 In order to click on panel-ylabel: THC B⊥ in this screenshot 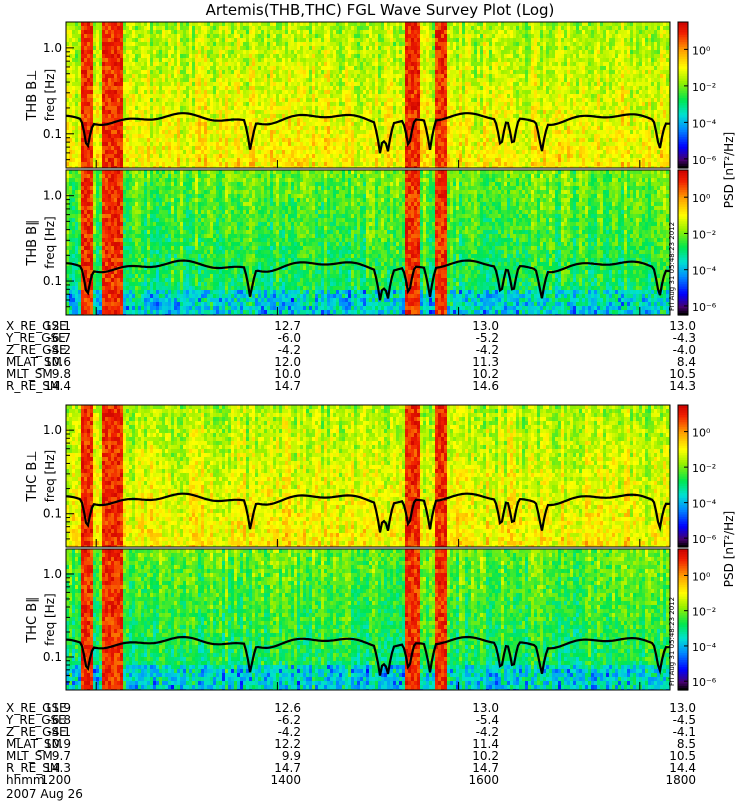, I will do `click(32, 476)`.